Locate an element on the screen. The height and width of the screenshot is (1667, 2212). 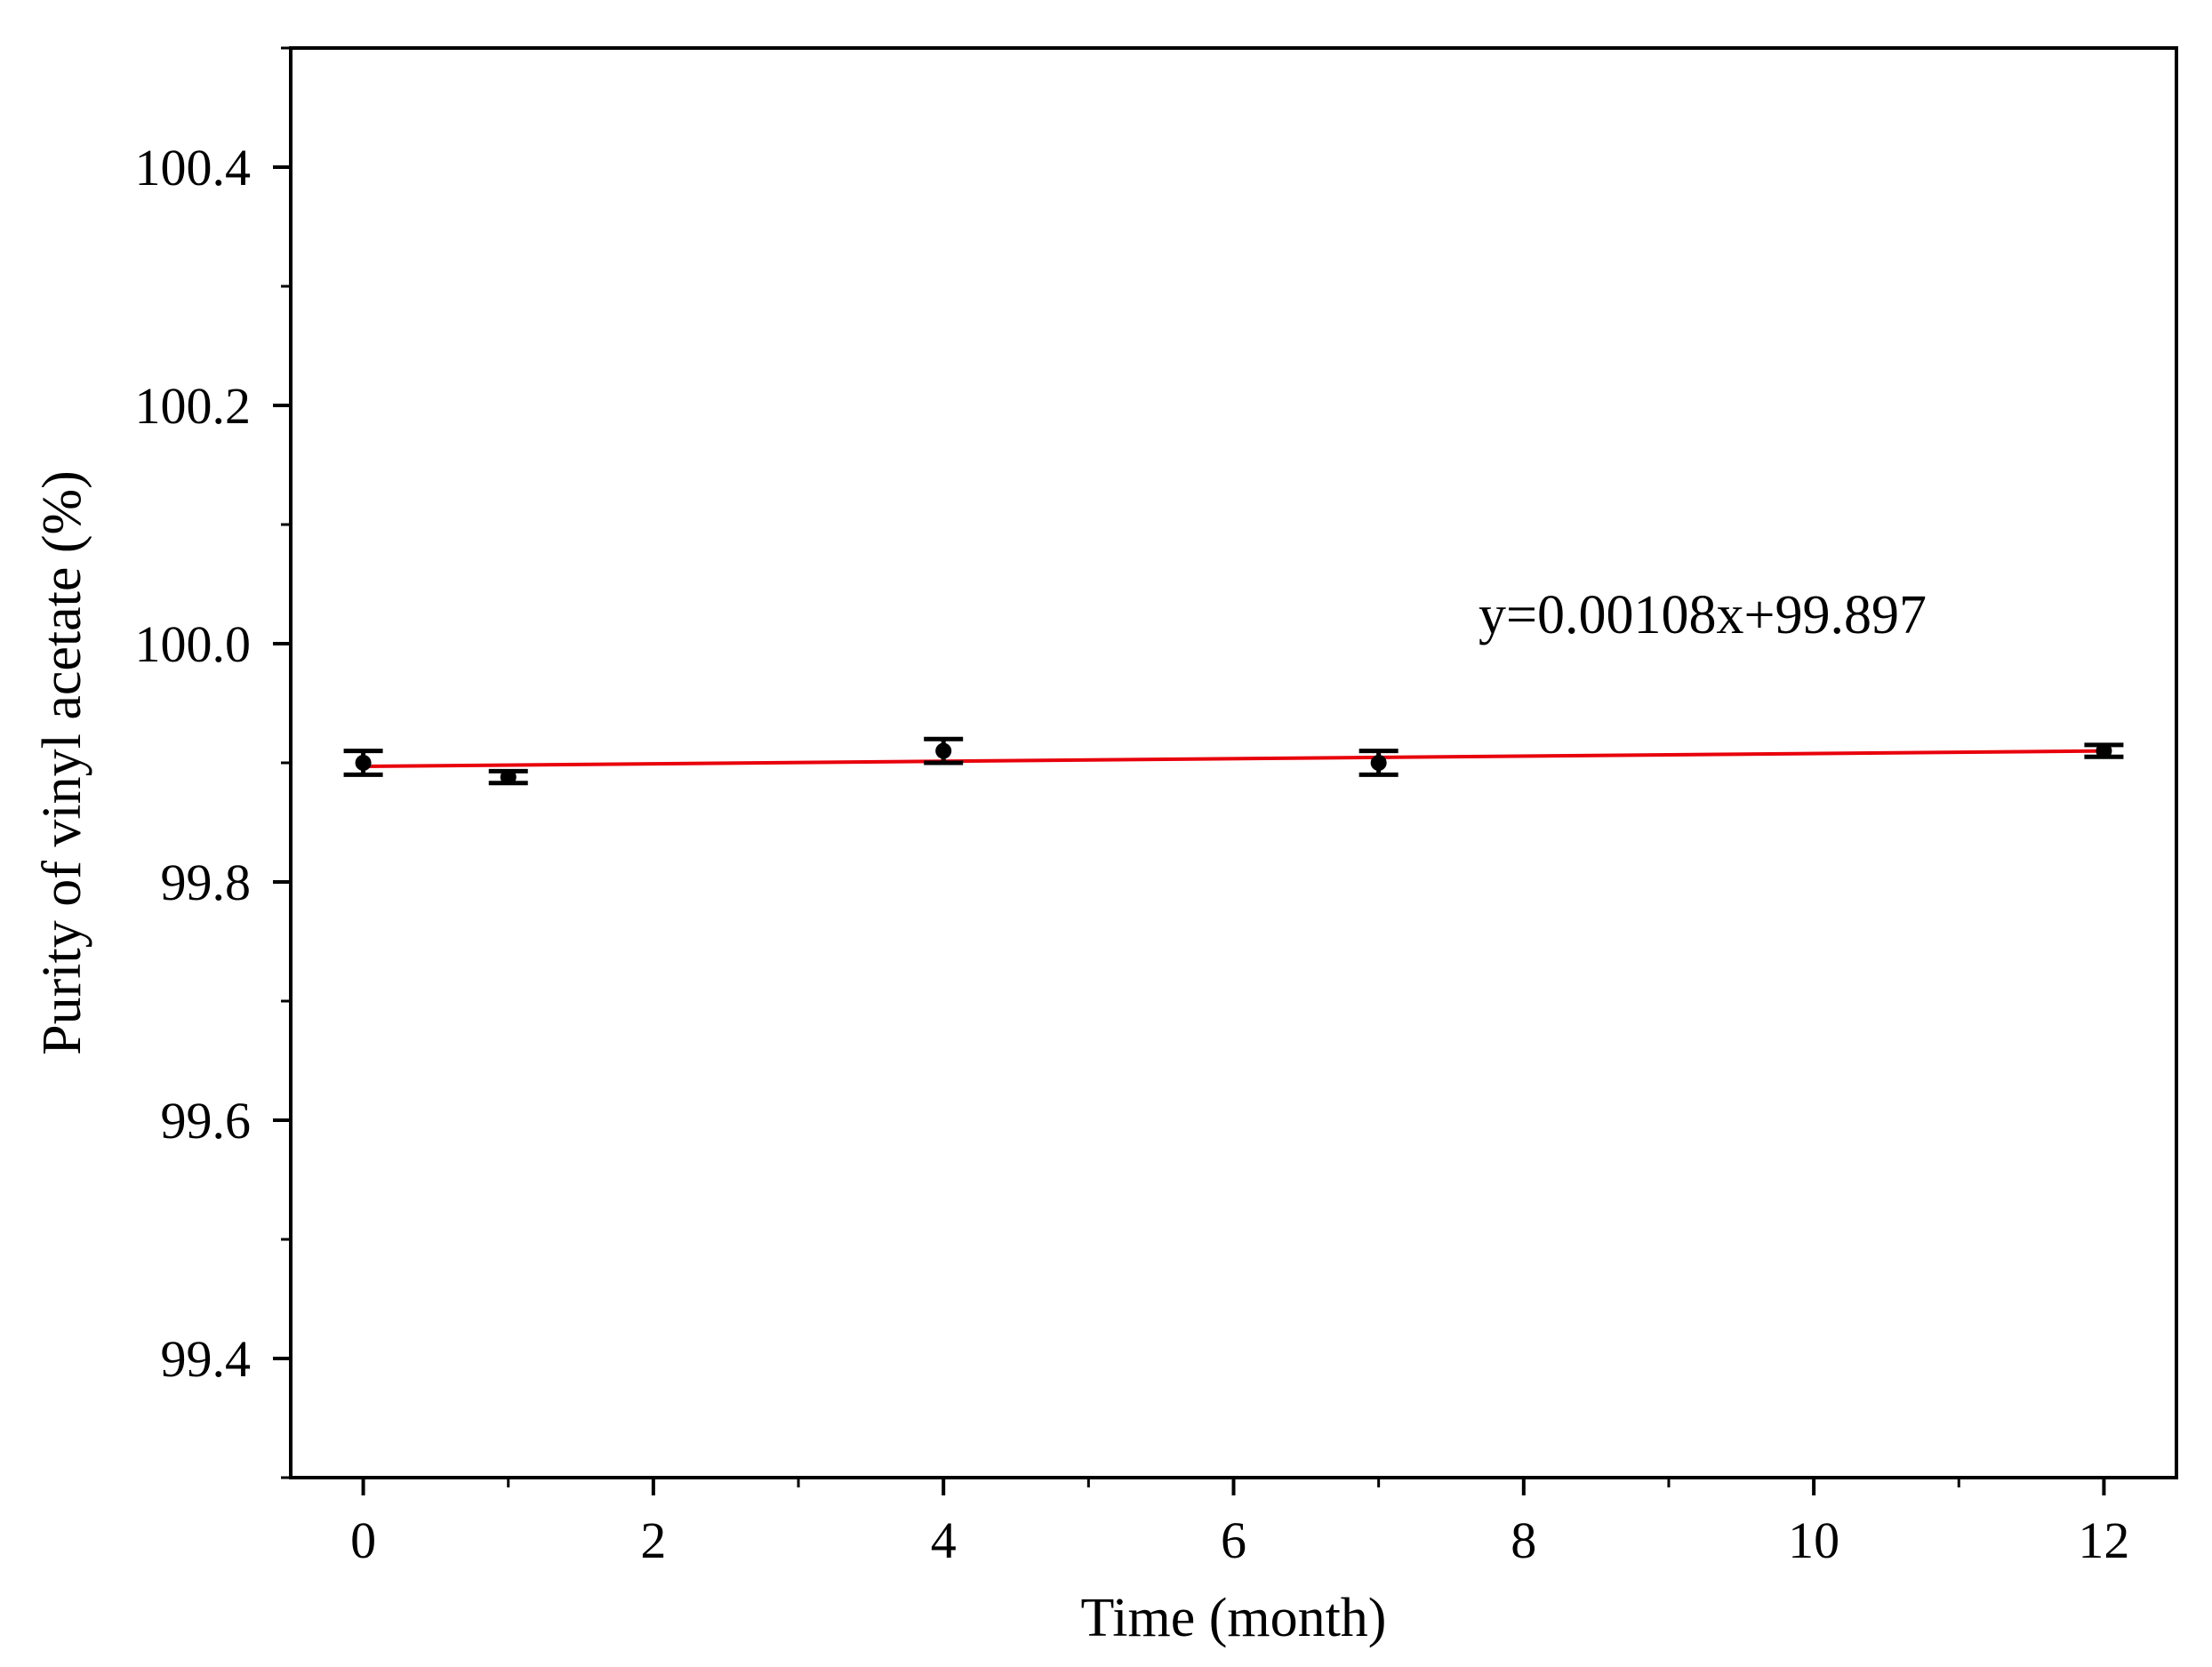
fit-layer is located at coordinates (1233, 759).